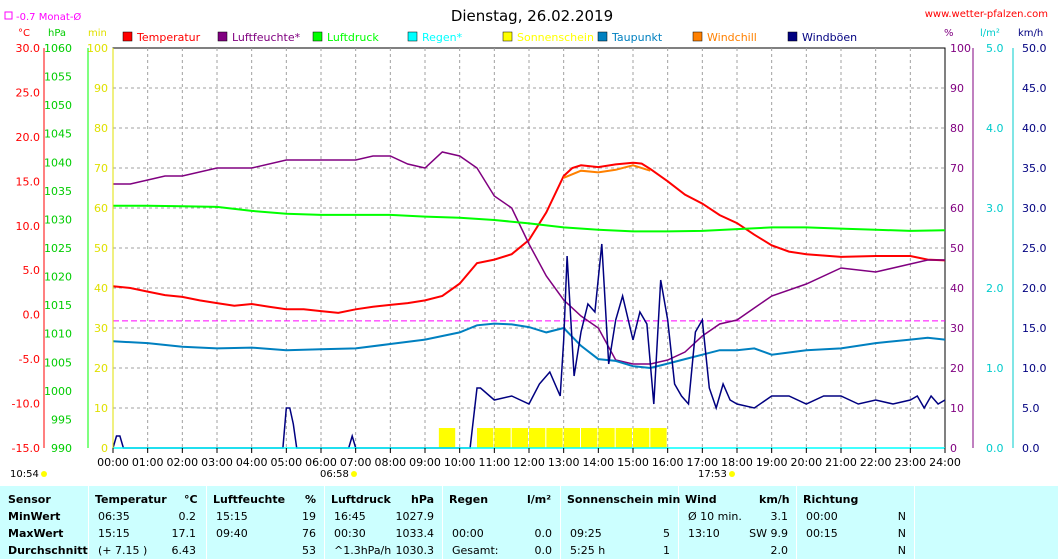 The image size is (1058, 559). What do you see at coordinates (34, 516) in the screenshot?
I see `stats-label: MinWert` at bounding box center [34, 516].